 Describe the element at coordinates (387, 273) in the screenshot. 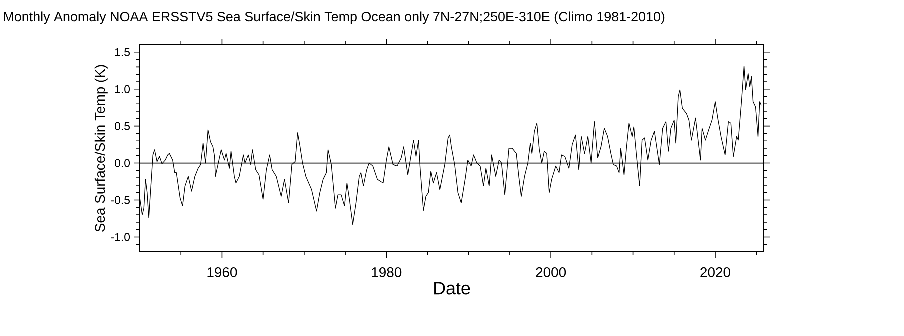

I see `x-tick-label: 1980` at that location.